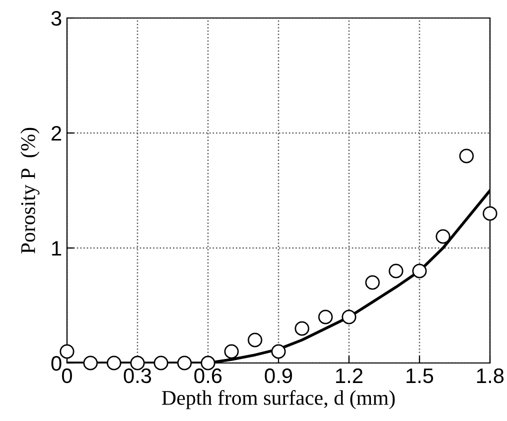  What do you see at coordinates (30, 191) in the screenshot?
I see `y-axis-title: Porosity P (%)` at bounding box center [30, 191].